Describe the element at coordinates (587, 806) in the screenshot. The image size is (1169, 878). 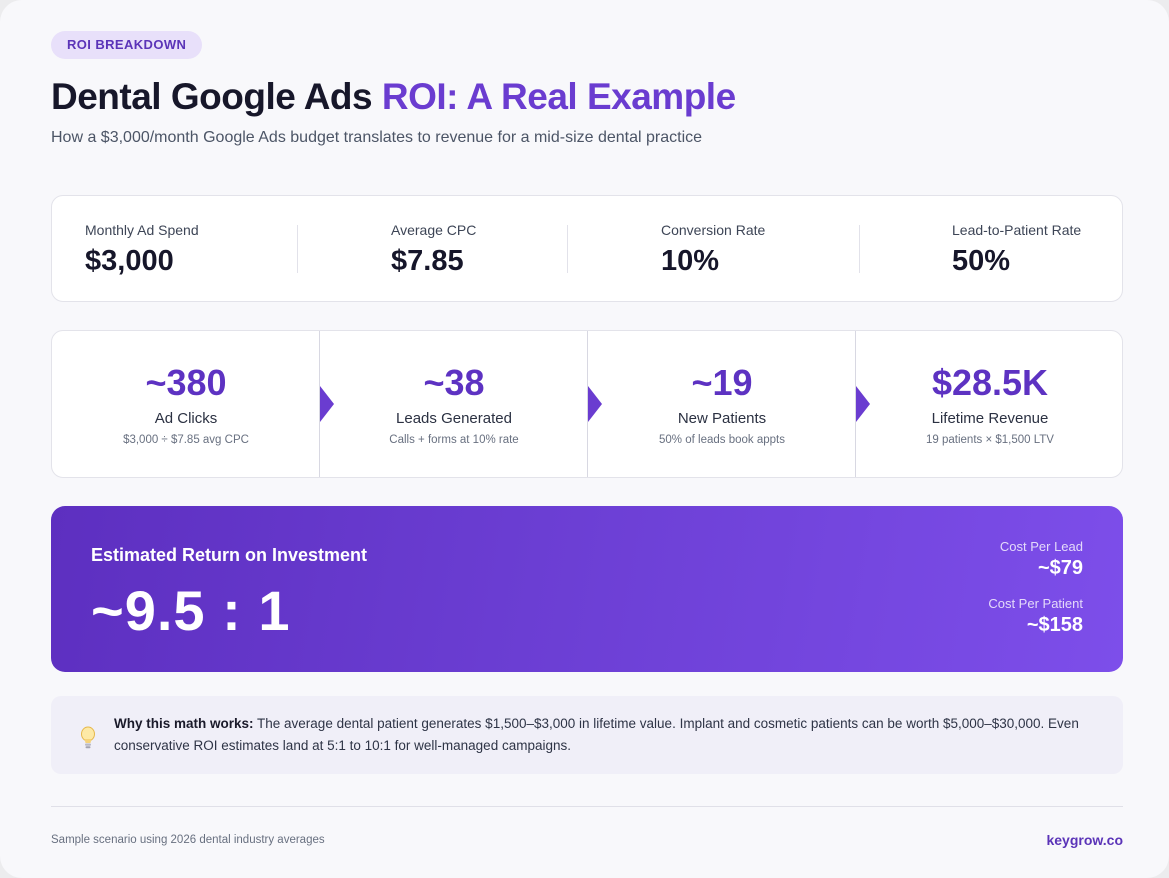
I see `footer-divider` at that location.